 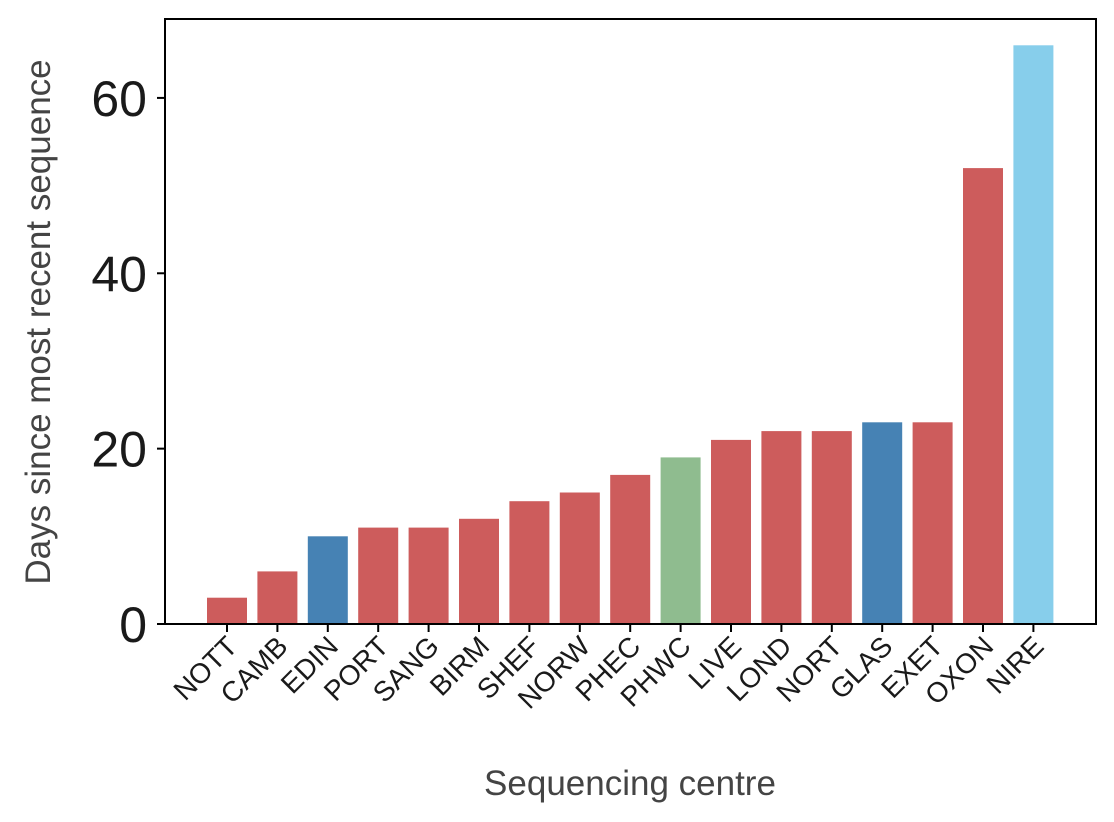 What do you see at coordinates (932, 523) in the screenshot?
I see `bar-exet` at bounding box center [932, 523].